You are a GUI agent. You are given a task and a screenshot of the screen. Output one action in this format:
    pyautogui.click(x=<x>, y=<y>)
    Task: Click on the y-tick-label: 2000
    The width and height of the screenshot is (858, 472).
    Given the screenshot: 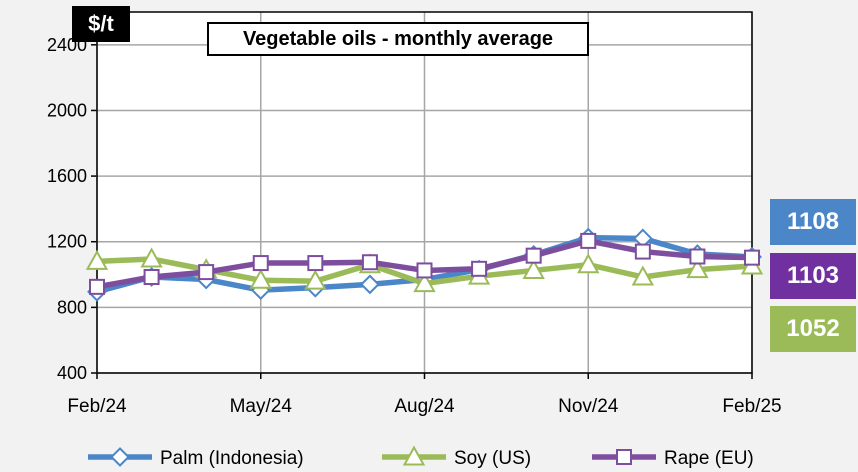 What is the action you would take?
    pyautogui.click(x=67, y=110)
    